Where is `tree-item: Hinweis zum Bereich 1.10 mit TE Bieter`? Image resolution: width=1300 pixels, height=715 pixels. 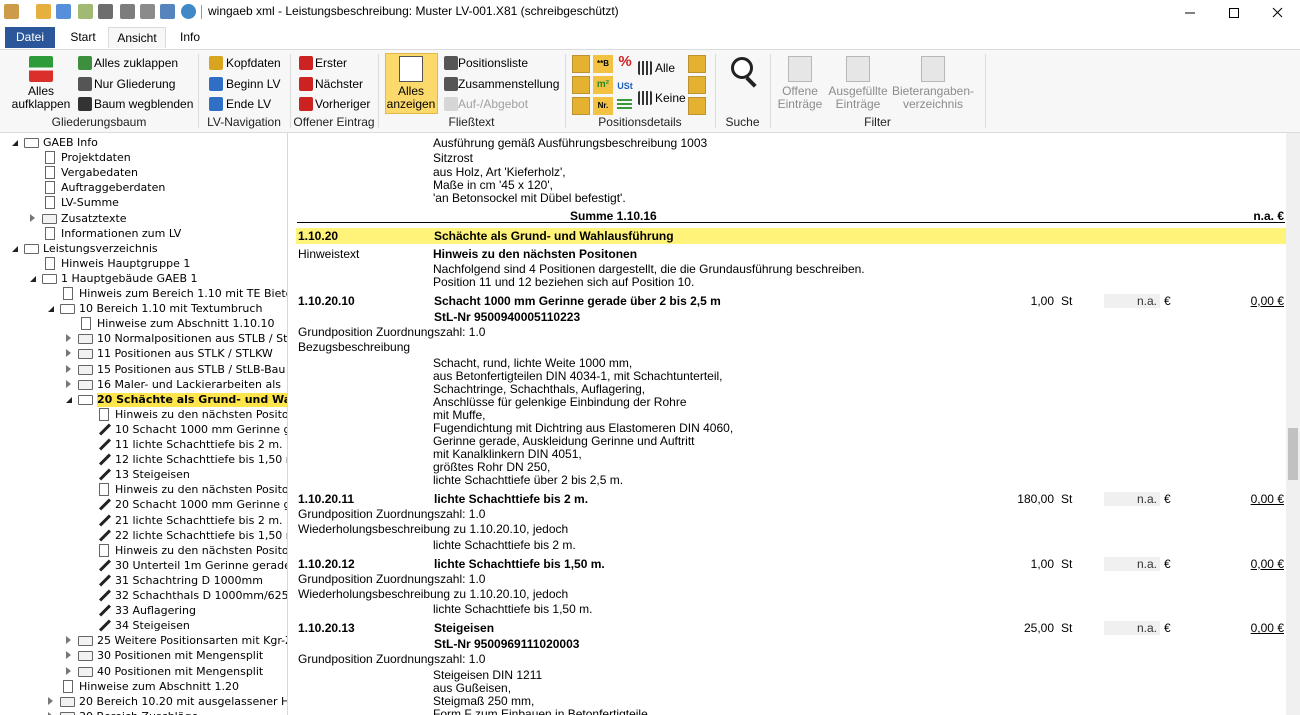
tree-item: Hinweis zum Bereich 1.10 mit TE Bieter is located at coordinates (183, 293).